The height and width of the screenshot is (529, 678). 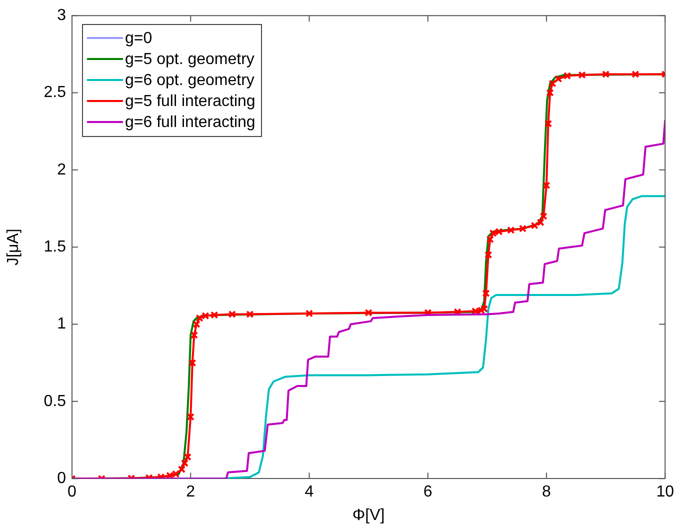 What do you see at coordinates (55, 93) in the screenshot?
I see `y-tick-label: 2.5` at bounding box center [55, 93].